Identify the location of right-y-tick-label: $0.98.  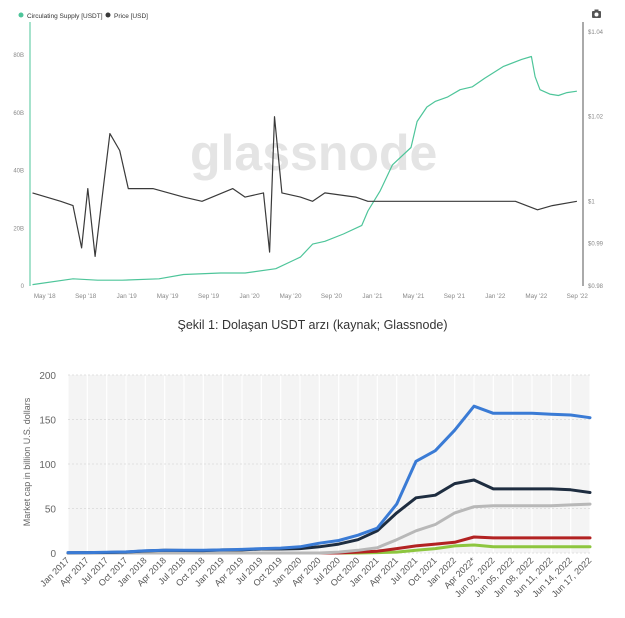
(596, 287).